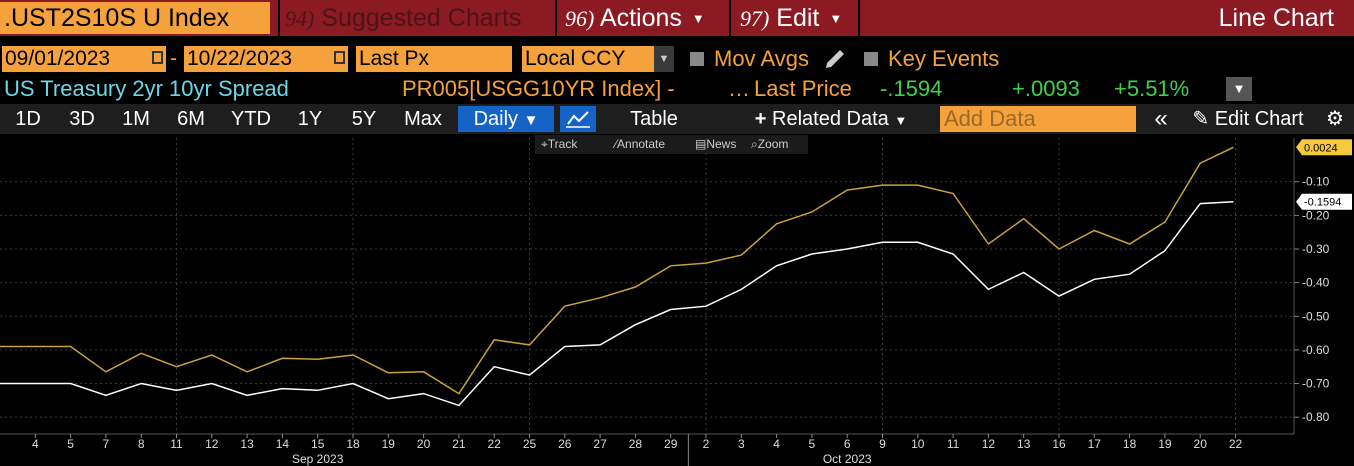 This screenshot has width=1354, height=466. What do you see at coordinates (798, 18) in the screenshot?
I see `edit-label: Edit` at bounding box center [798, 18].